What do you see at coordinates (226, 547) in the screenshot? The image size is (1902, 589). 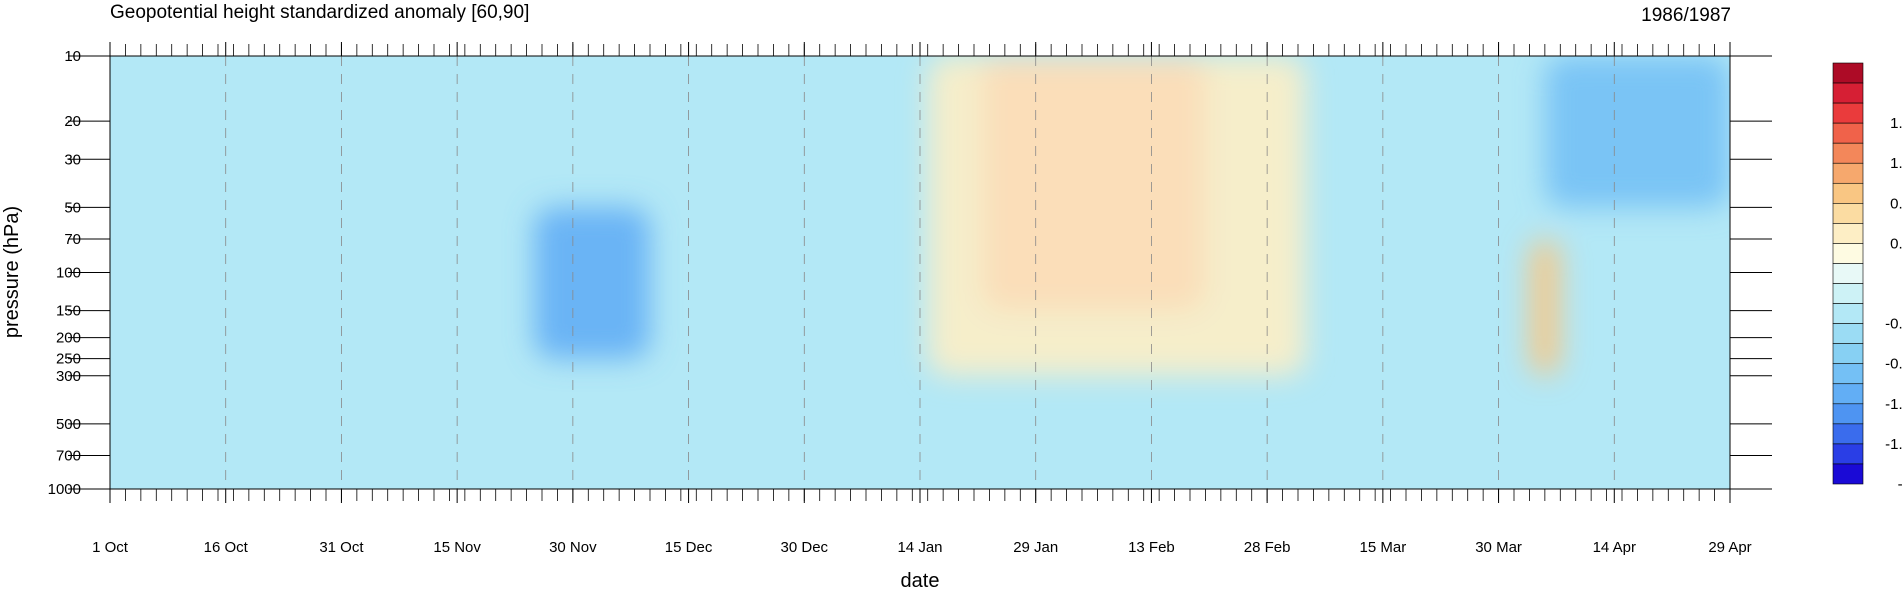 I see `x-tick-label: 16 Oct` at bounding box center [226, 547].